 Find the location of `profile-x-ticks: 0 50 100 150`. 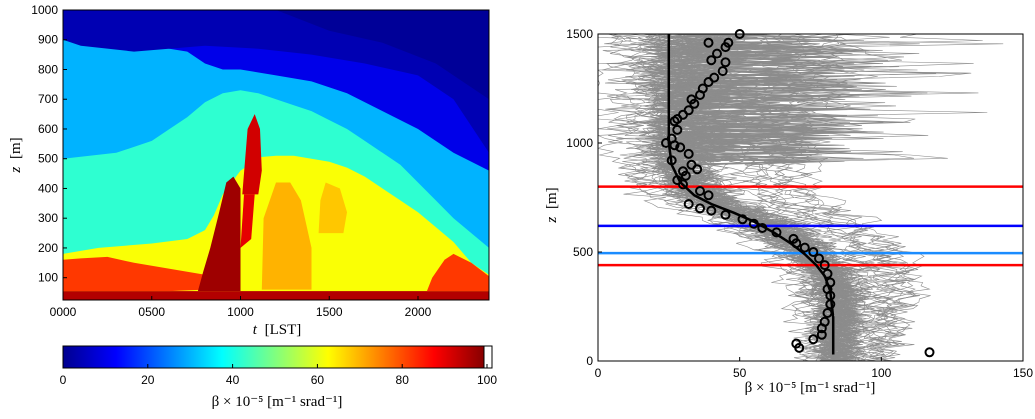

profile-x-ticks: 0 50 100 150 is located at coordinates (814, 368).